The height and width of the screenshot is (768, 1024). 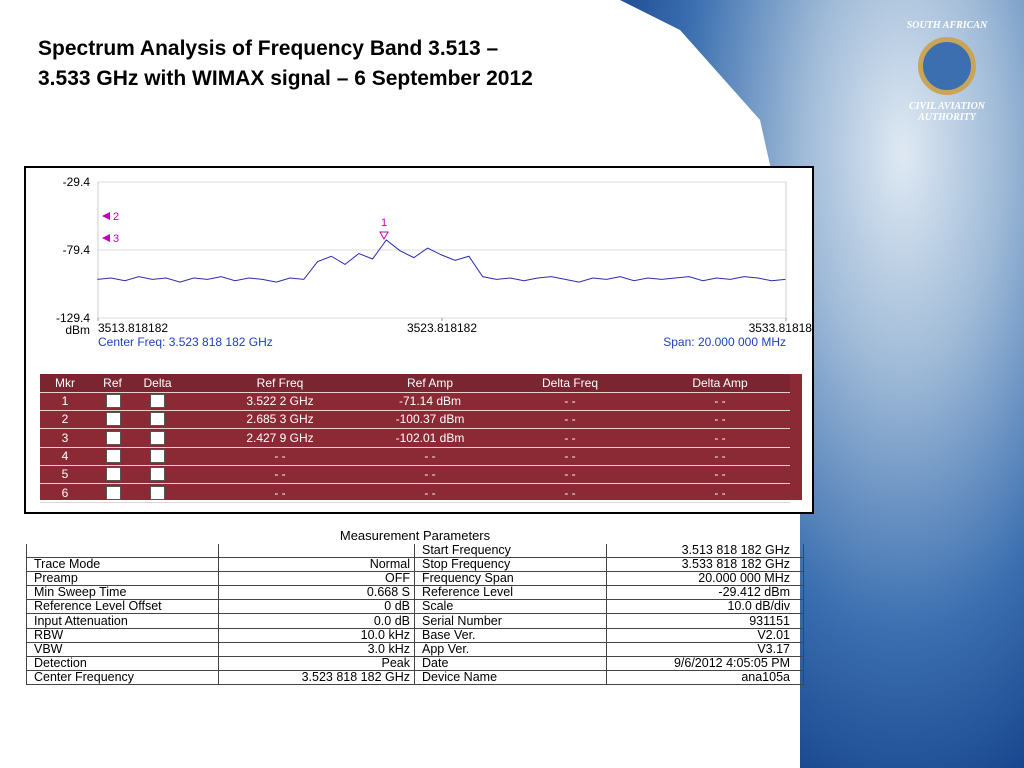 I want to click on param-name: Detection, so click(x=60, y=662).